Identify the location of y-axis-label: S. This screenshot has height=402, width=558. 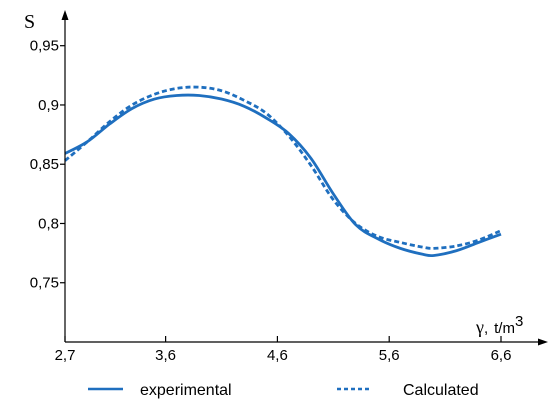
(29, 22).